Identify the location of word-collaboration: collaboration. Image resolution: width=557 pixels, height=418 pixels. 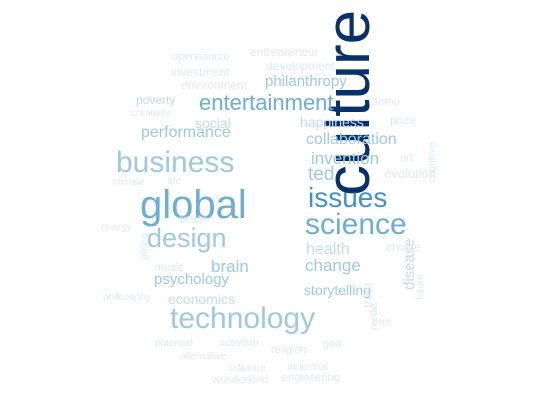
(351, 139).